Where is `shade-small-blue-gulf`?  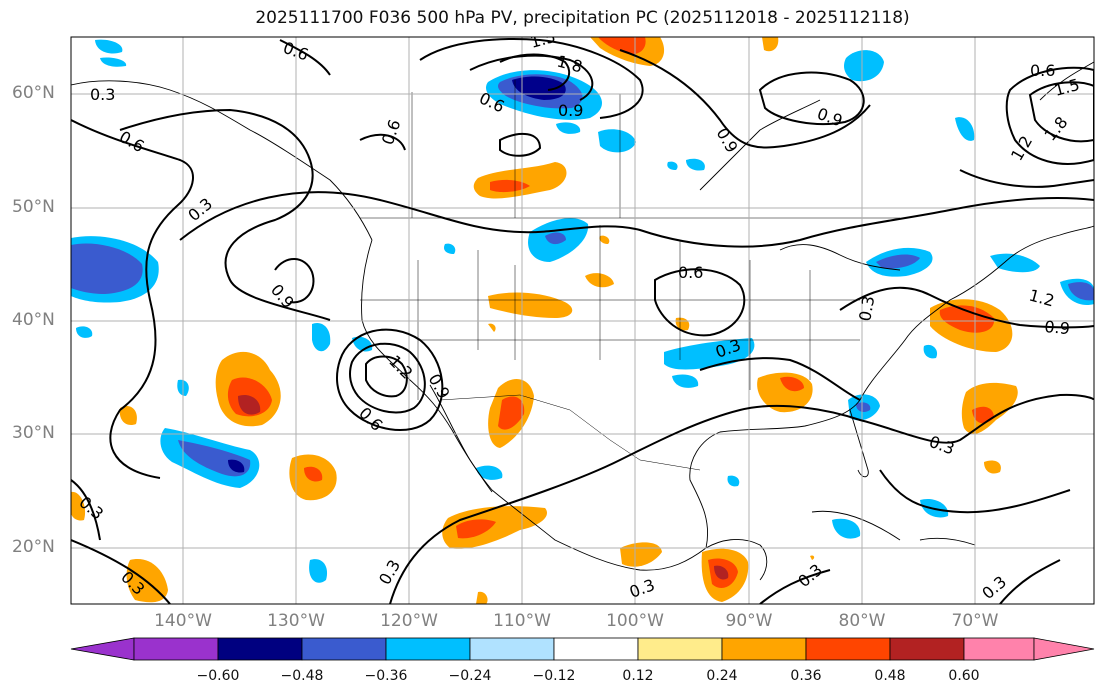
shade-small-blue-gulf is located at coordinates (733, 481).